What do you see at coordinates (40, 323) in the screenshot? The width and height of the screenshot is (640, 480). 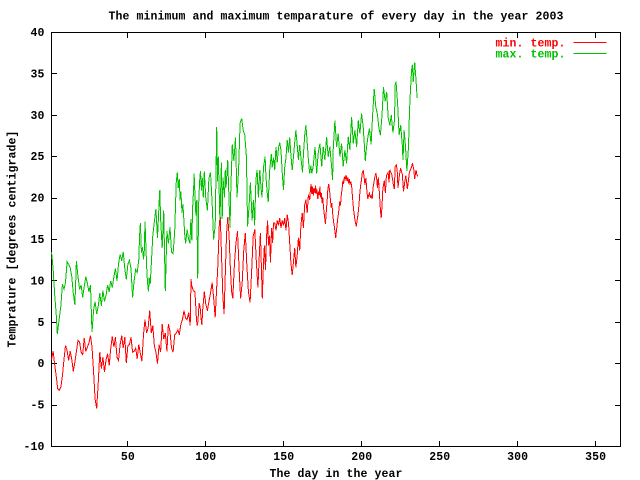 I see `svg-text: 5` at bounding box center [40, 323].